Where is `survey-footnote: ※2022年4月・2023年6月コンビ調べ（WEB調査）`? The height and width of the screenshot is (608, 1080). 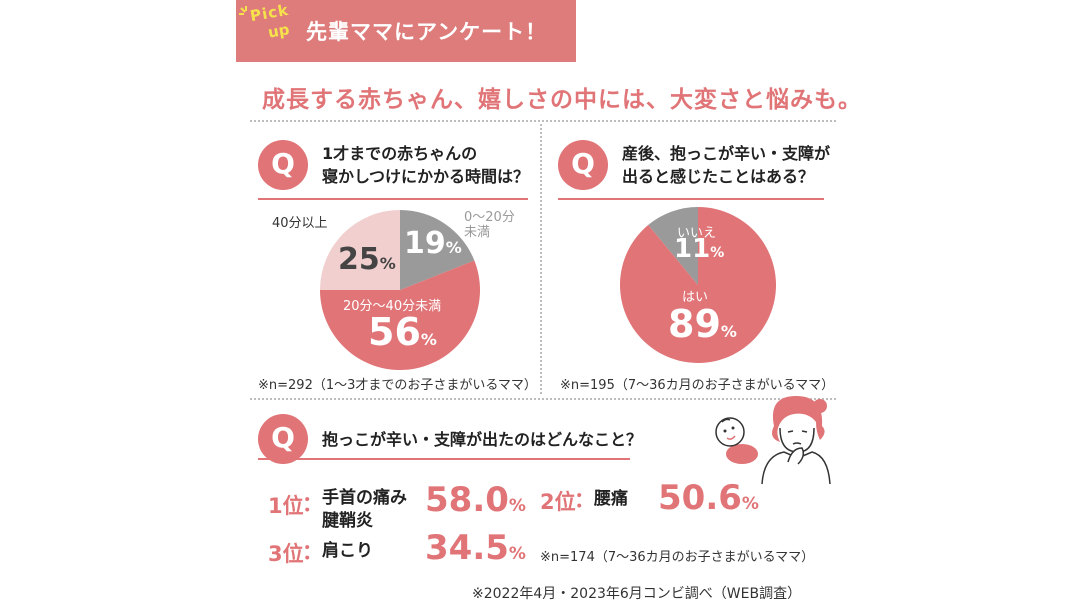
survey-footnote: ※2022年4月・2023年6月コンビ調べ（WEB調査） is located at coordinates (637, 594).